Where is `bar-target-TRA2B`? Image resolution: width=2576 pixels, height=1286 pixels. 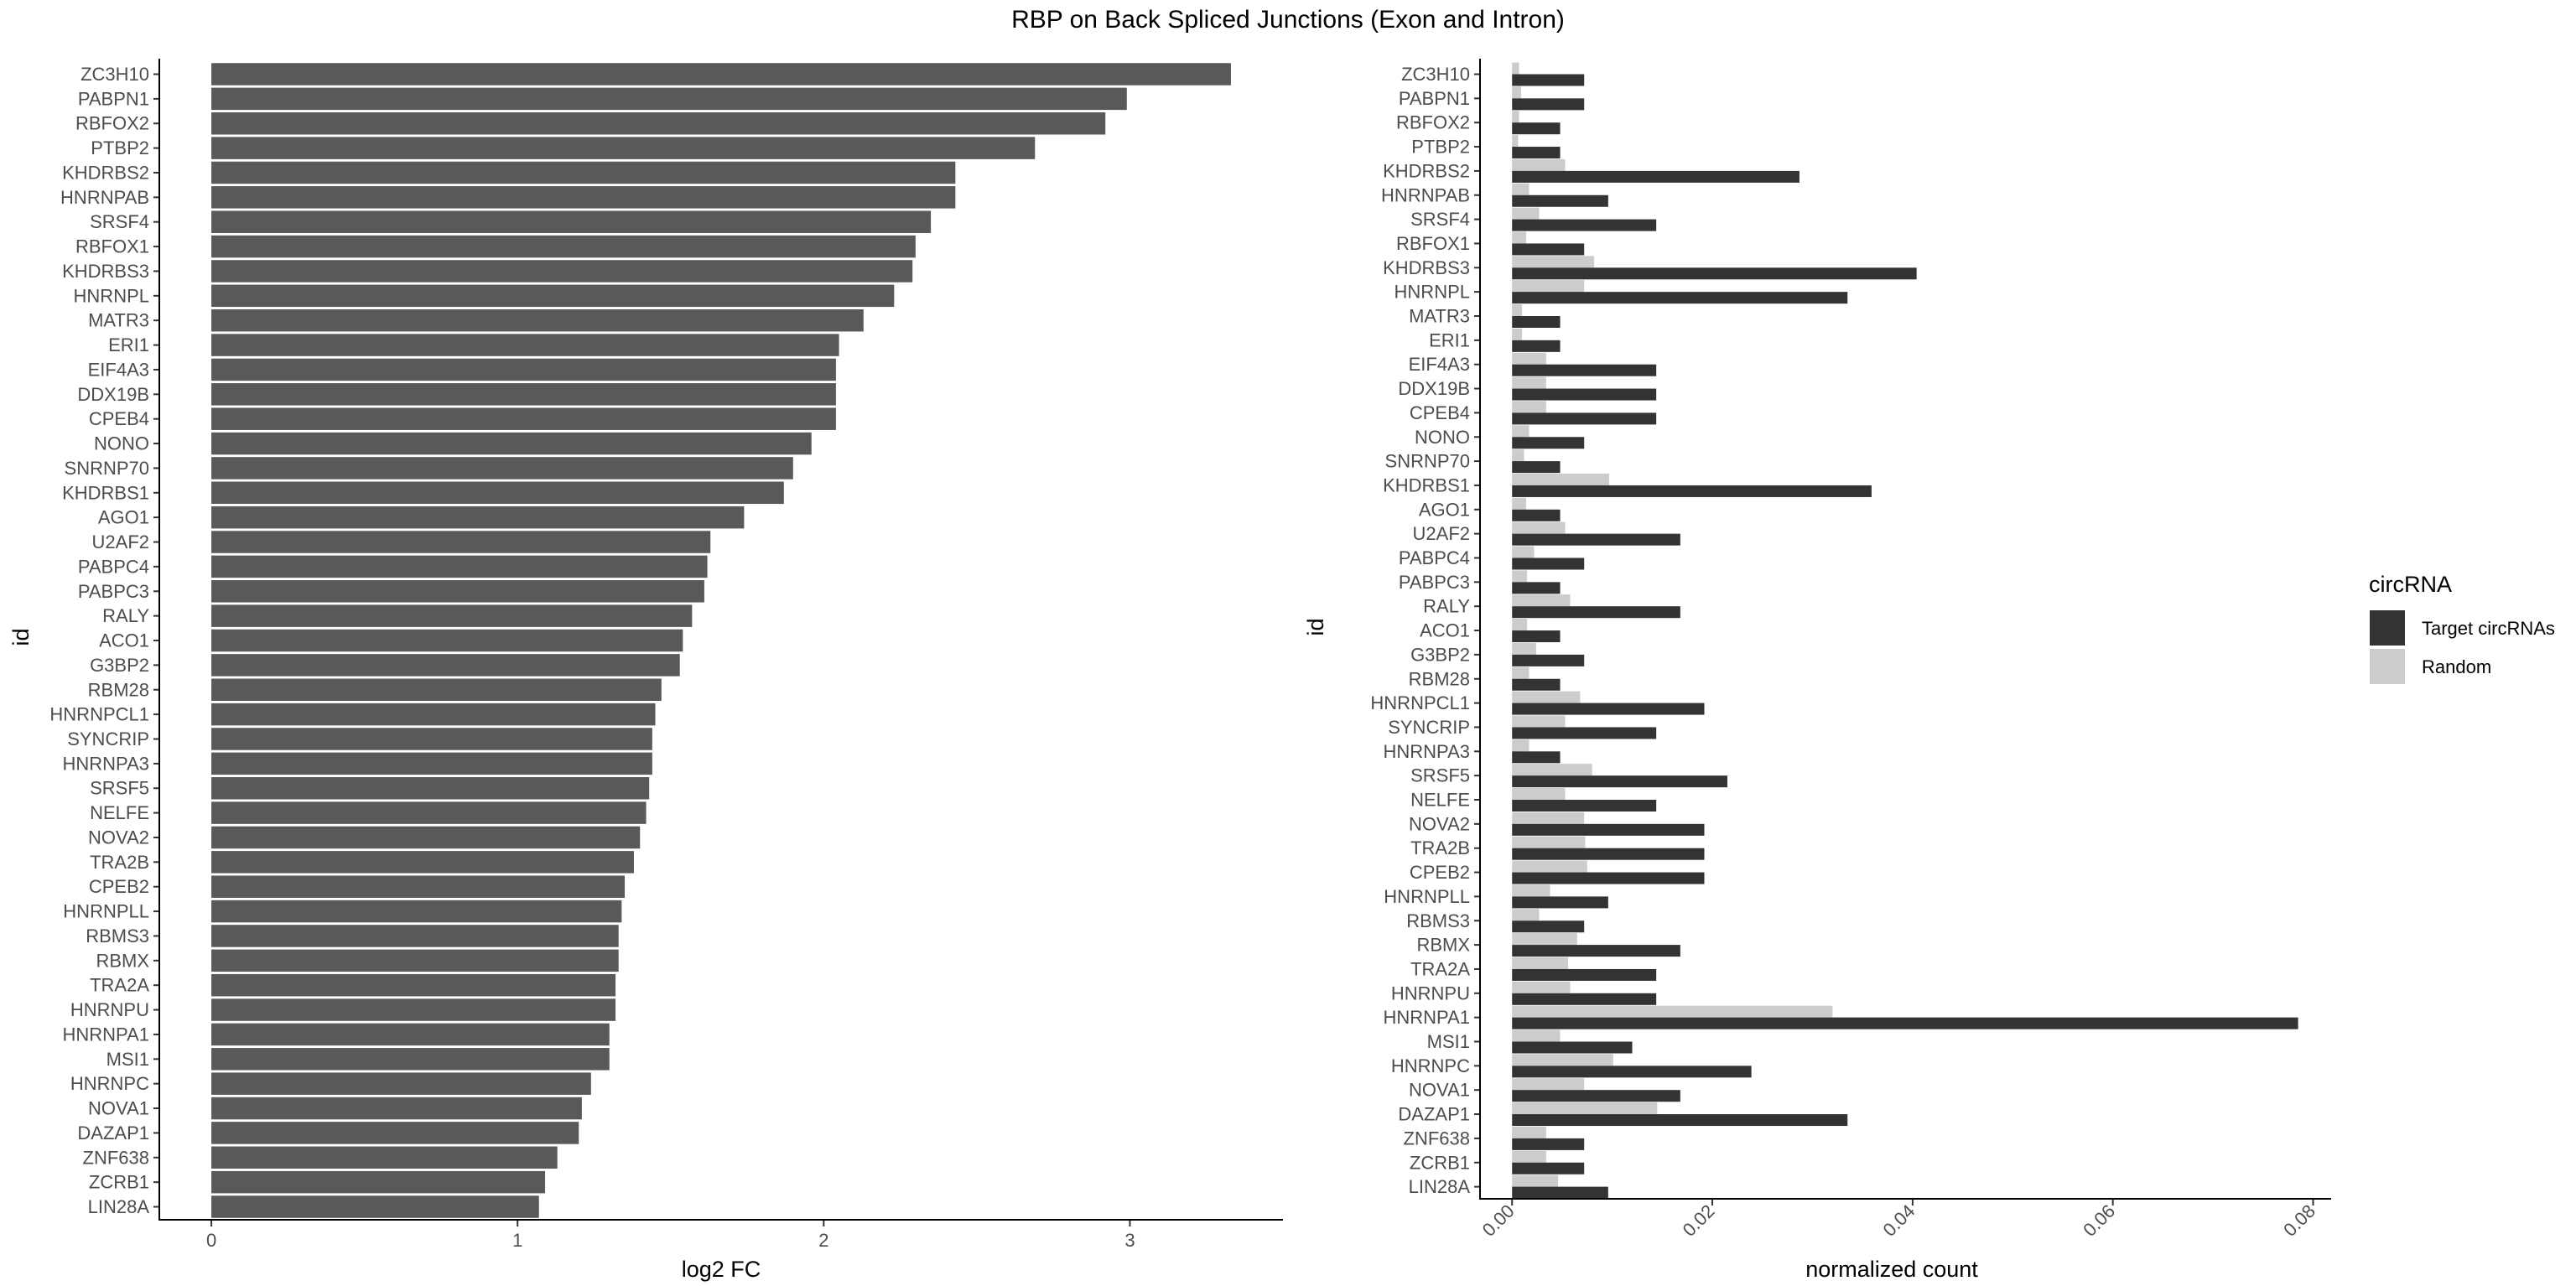 bar-target-TRA2B is located at coordinates (1608, 854).